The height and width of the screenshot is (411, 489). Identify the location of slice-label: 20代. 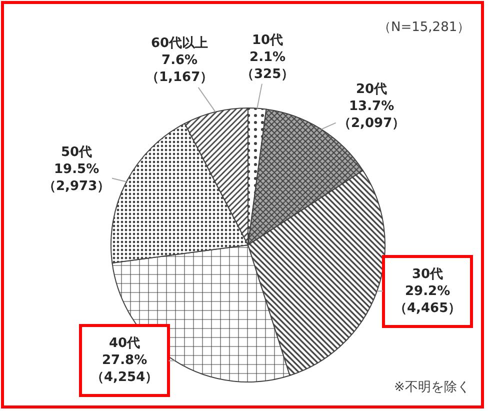
(372, 89).